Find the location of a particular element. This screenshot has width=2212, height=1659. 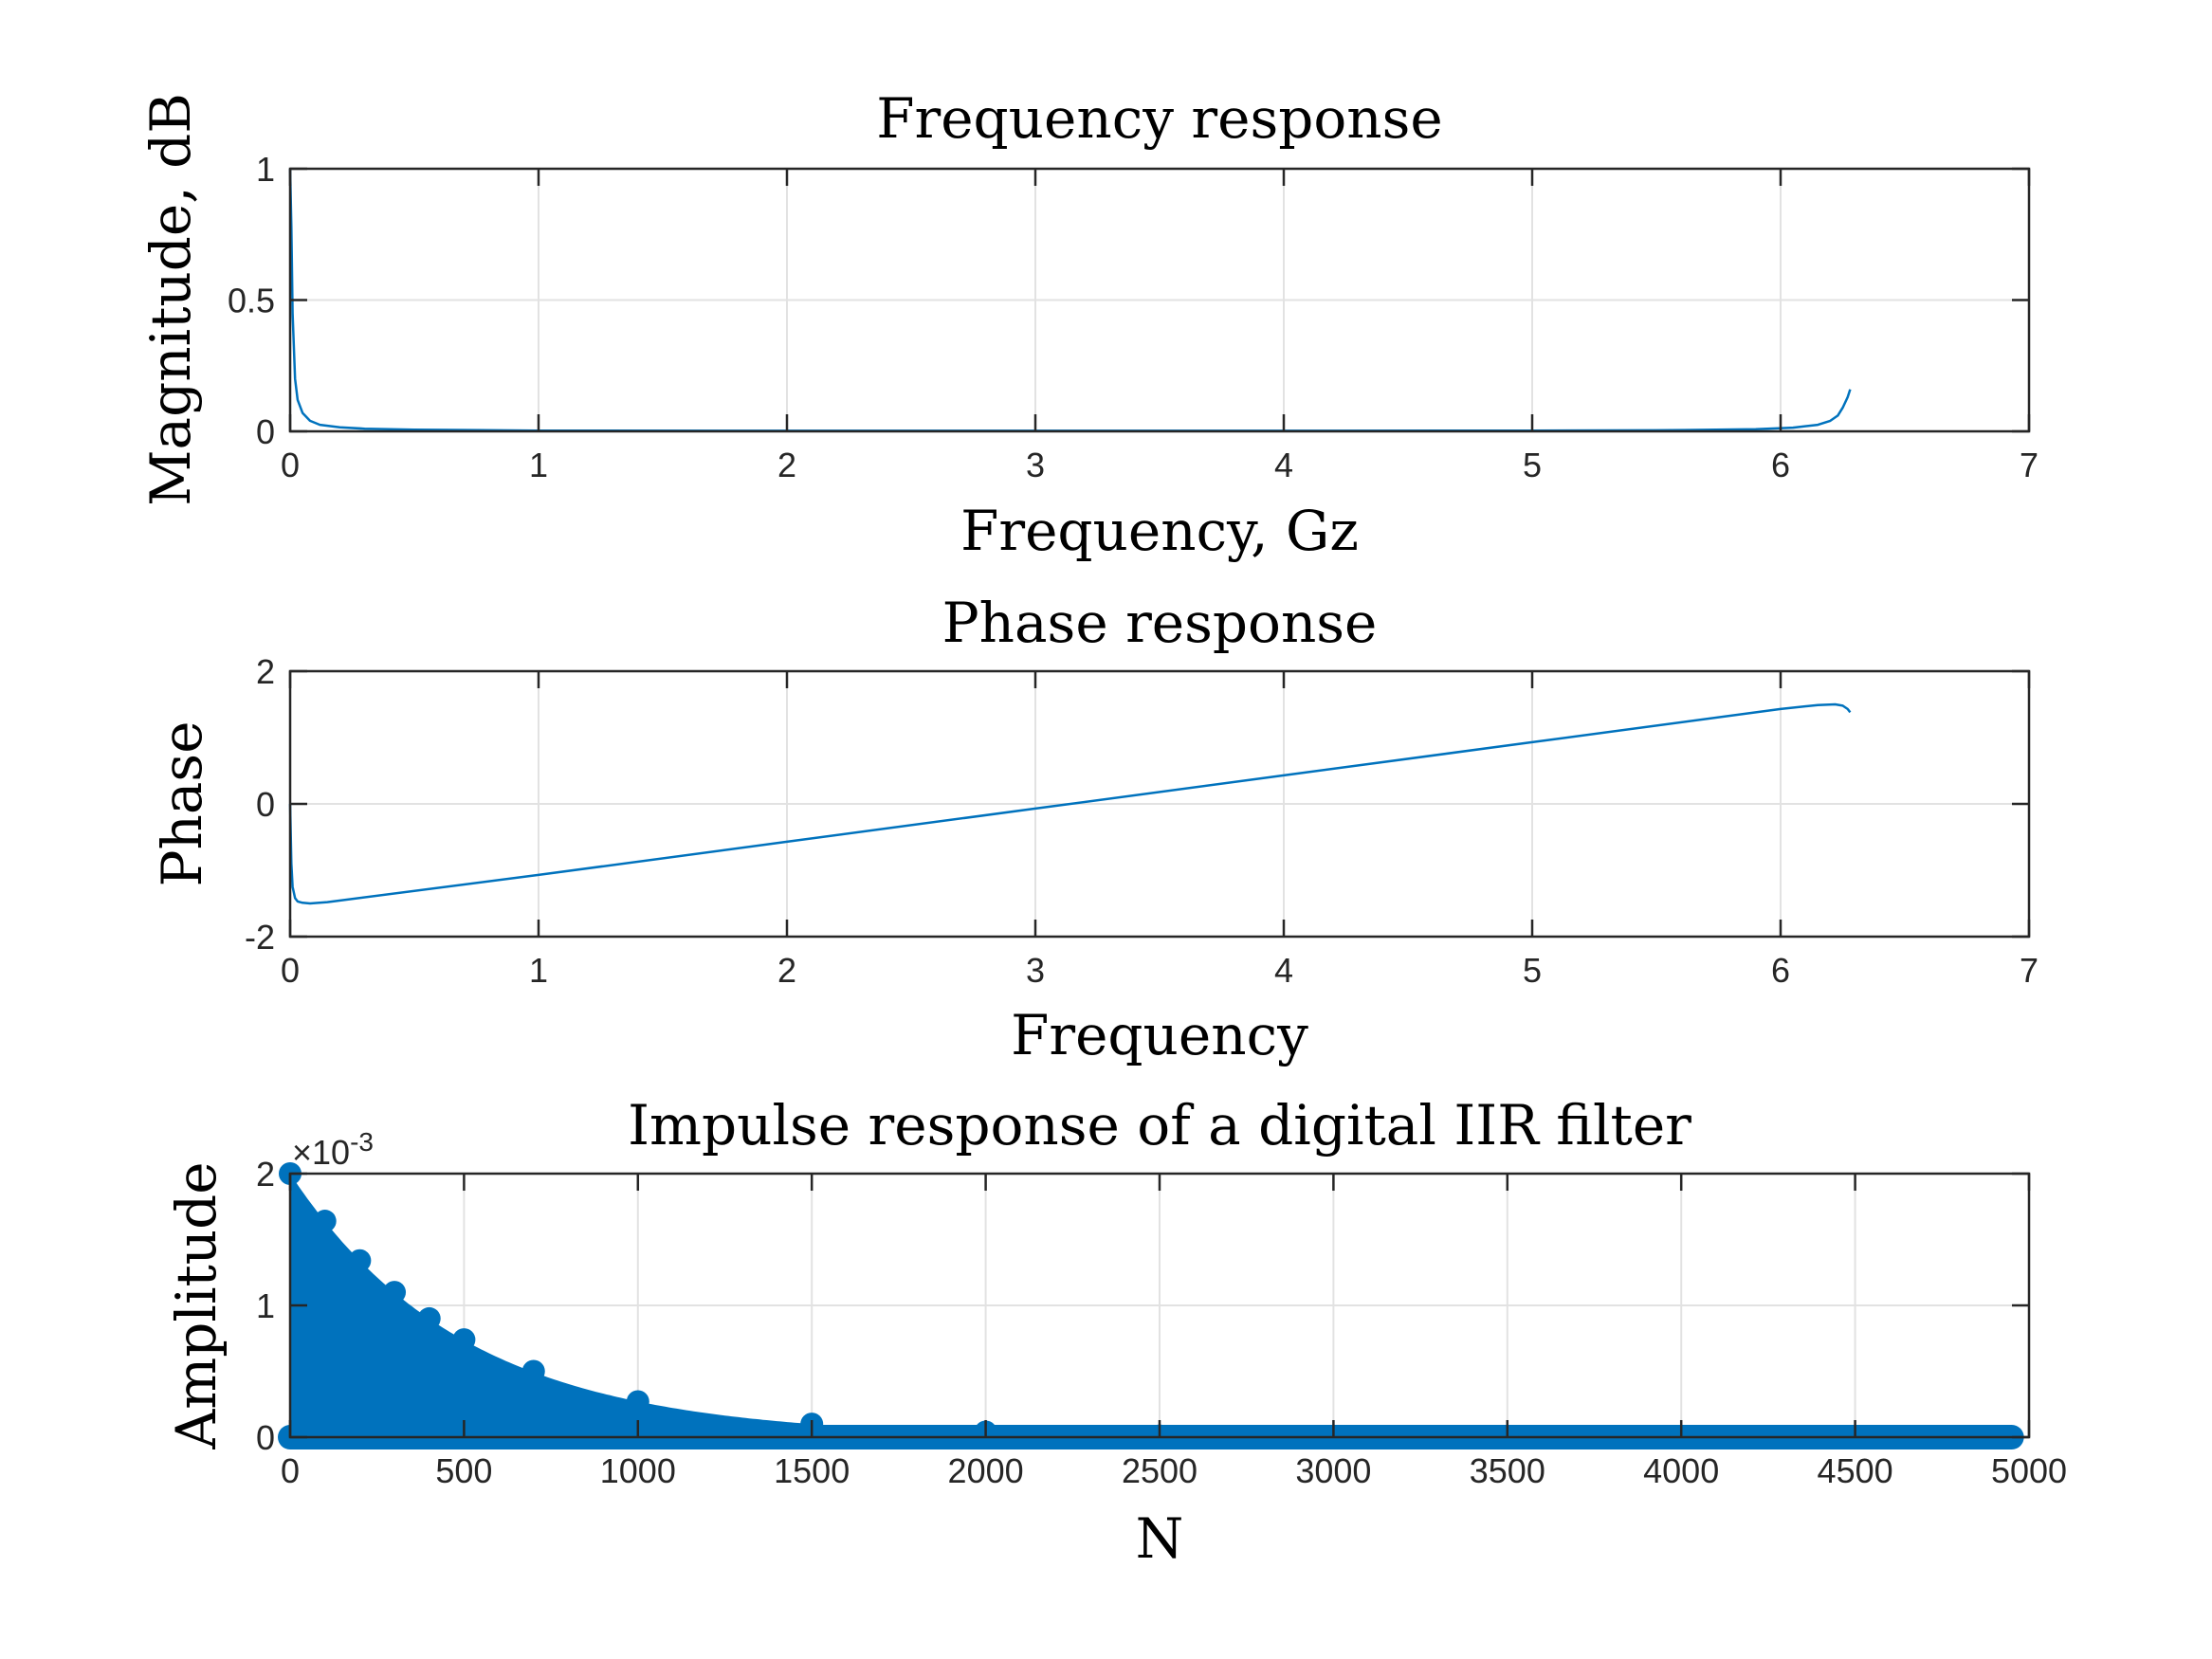

frequency-response-xlabel: Frequency, Gz is located at coordinates (1159, 531).